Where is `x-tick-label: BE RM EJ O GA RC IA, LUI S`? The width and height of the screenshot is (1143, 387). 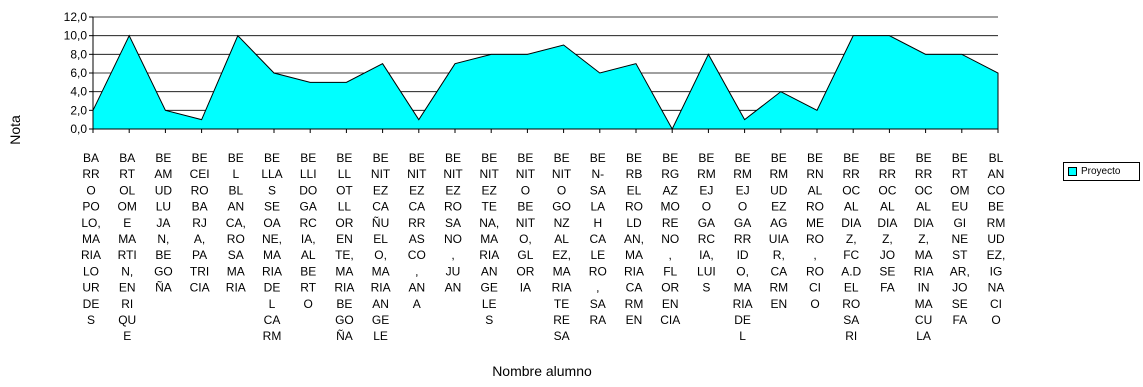 x-tick-label: BE RM EJ O GA RC IA, LUI S is located at coordinates (706, 223).